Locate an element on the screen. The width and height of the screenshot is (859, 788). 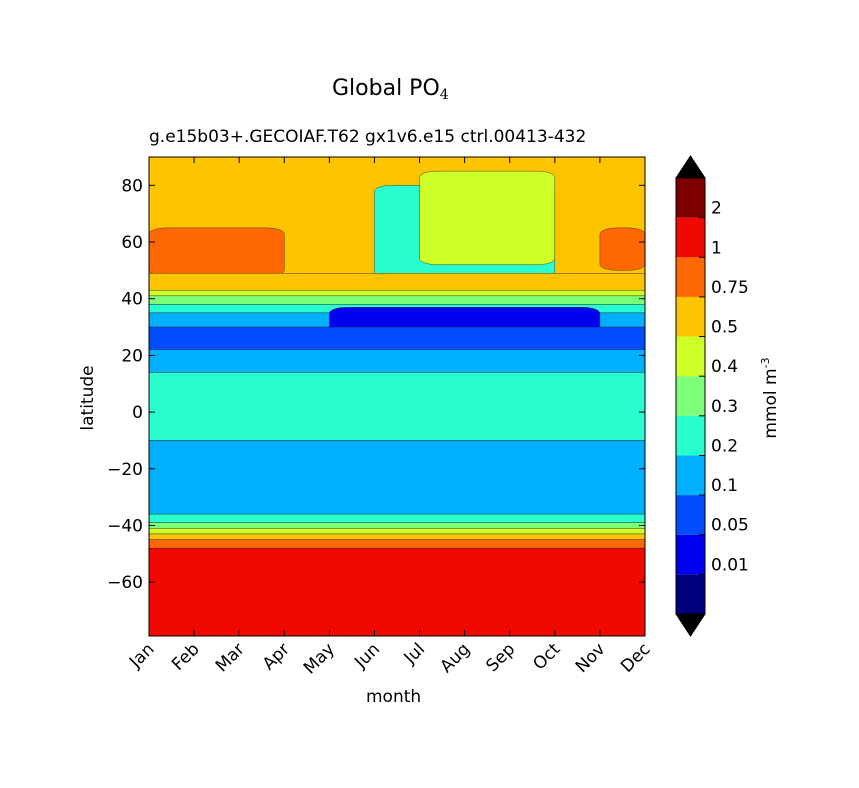
colorbar-tick-label: 0.75 is located at coordinates (730, 288).